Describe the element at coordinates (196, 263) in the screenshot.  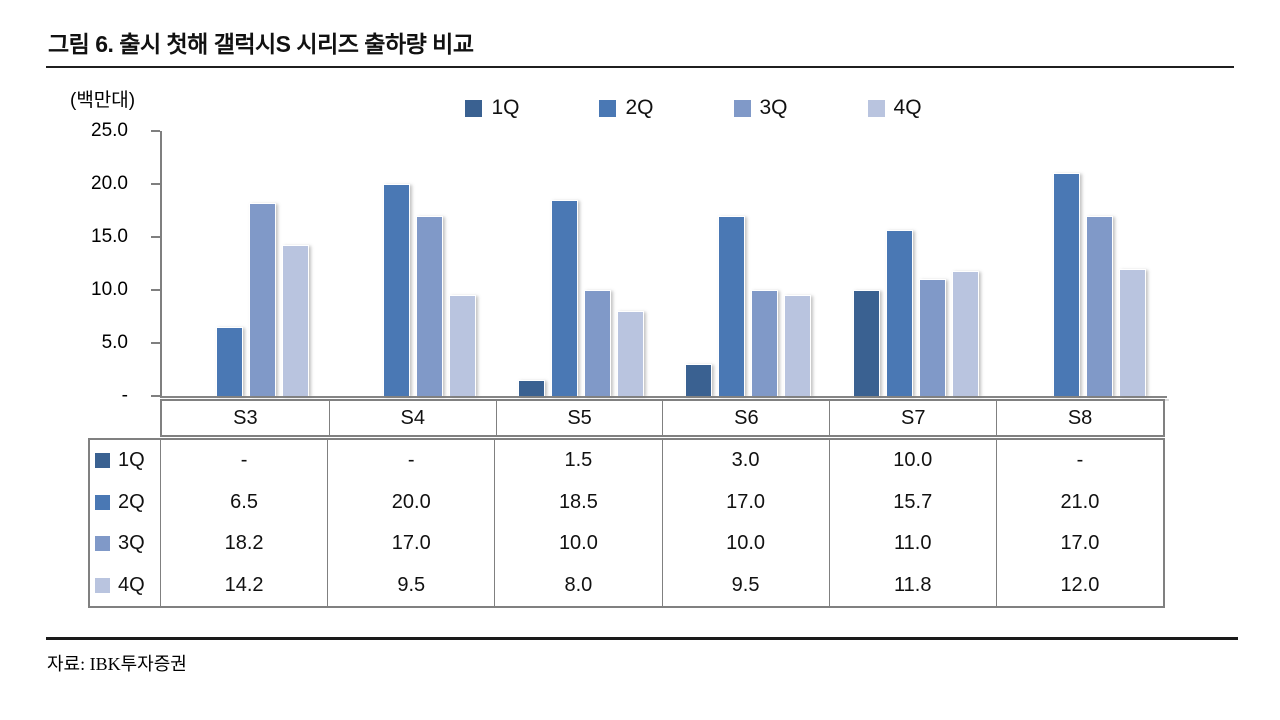
I see `bar-slot-s3-1q` at that location.